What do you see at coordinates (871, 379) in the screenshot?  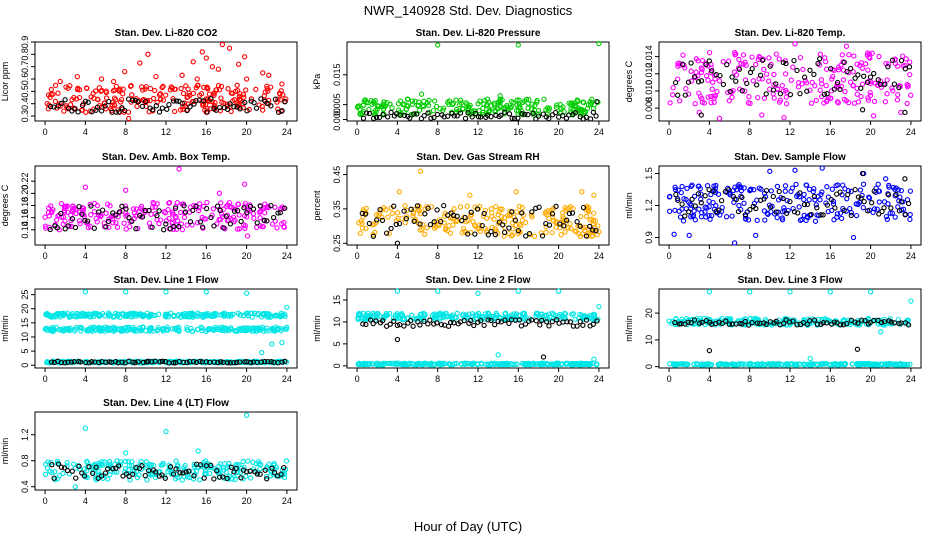 I see `x-tick-label: 20` at bounding box center [871, 379].